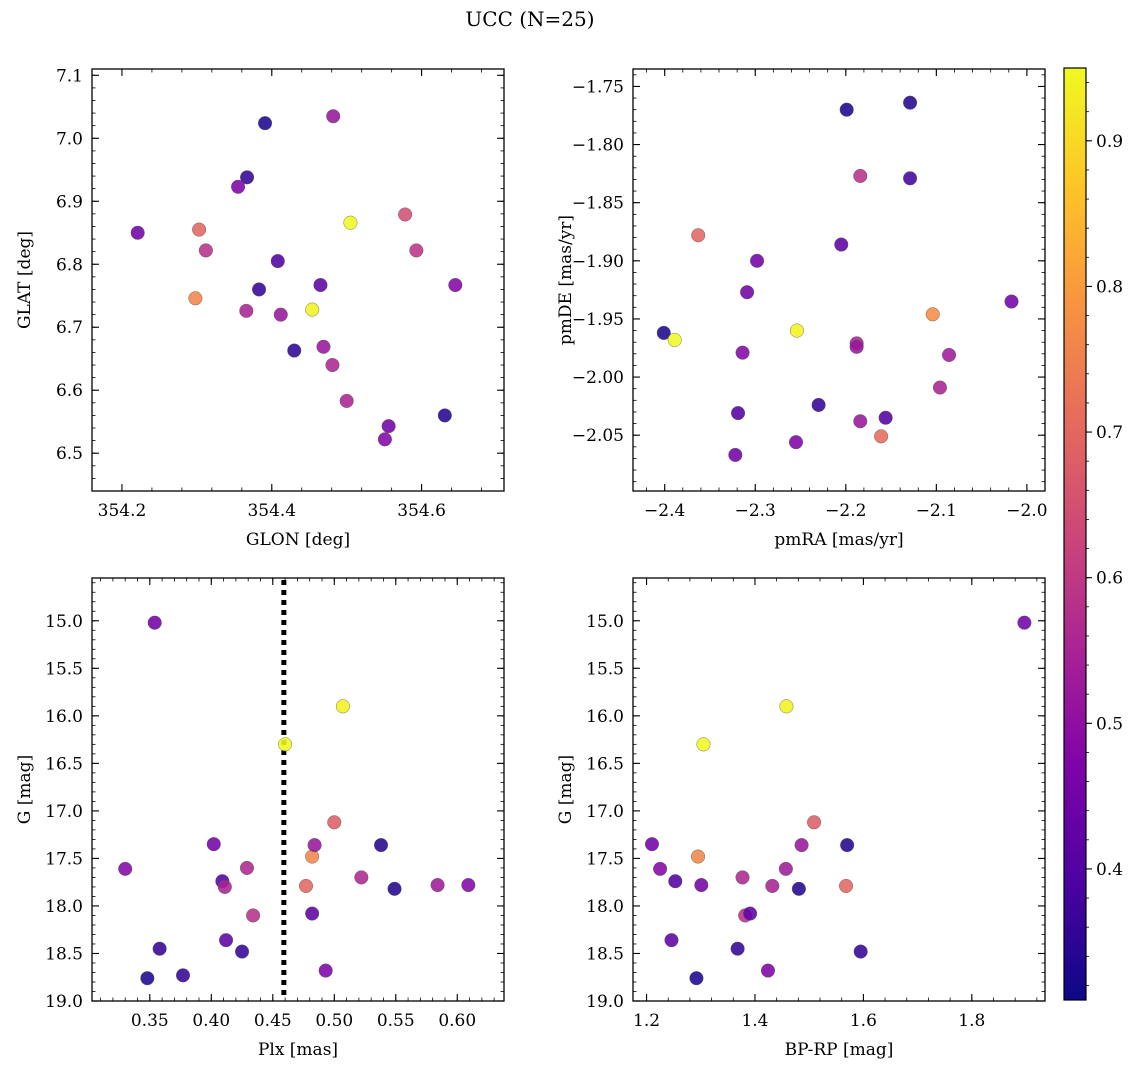  What do you see at coordinates (298, 540) in the screenshot?
I see `x-axis-label: GLON [deg]` at bounding box center [298, 540].